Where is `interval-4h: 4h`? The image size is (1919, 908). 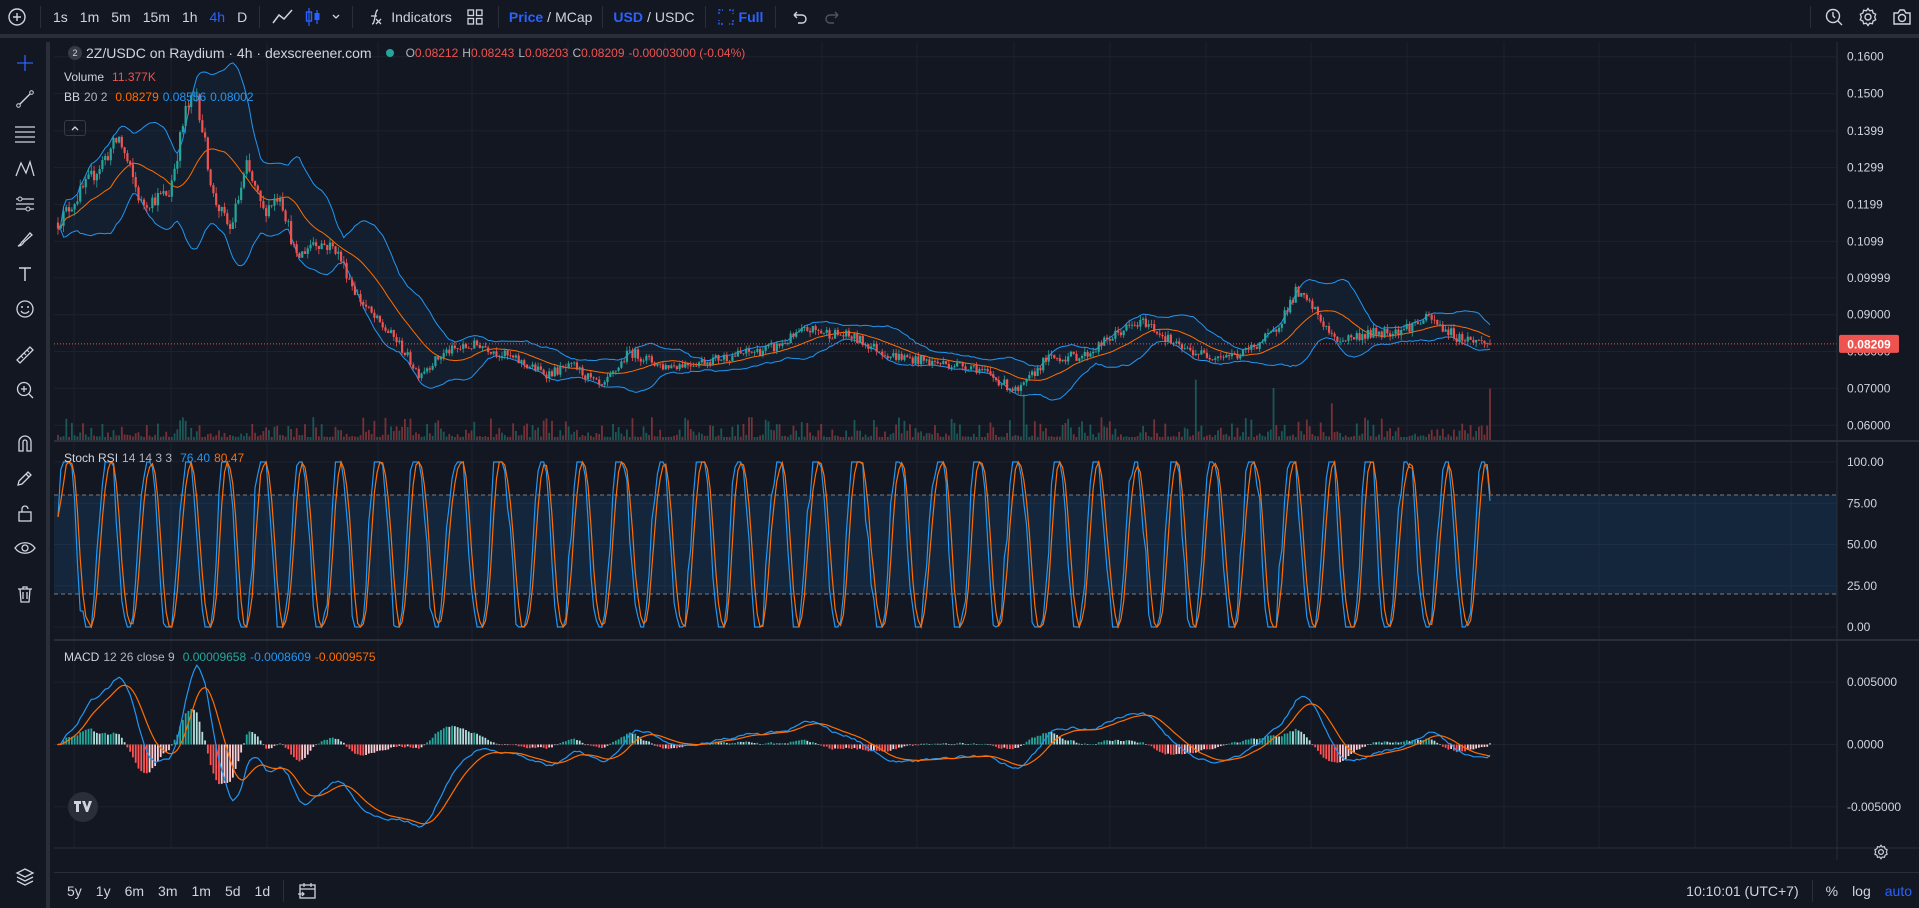 interval-4h: 4h is located at coordinates (217, 17).